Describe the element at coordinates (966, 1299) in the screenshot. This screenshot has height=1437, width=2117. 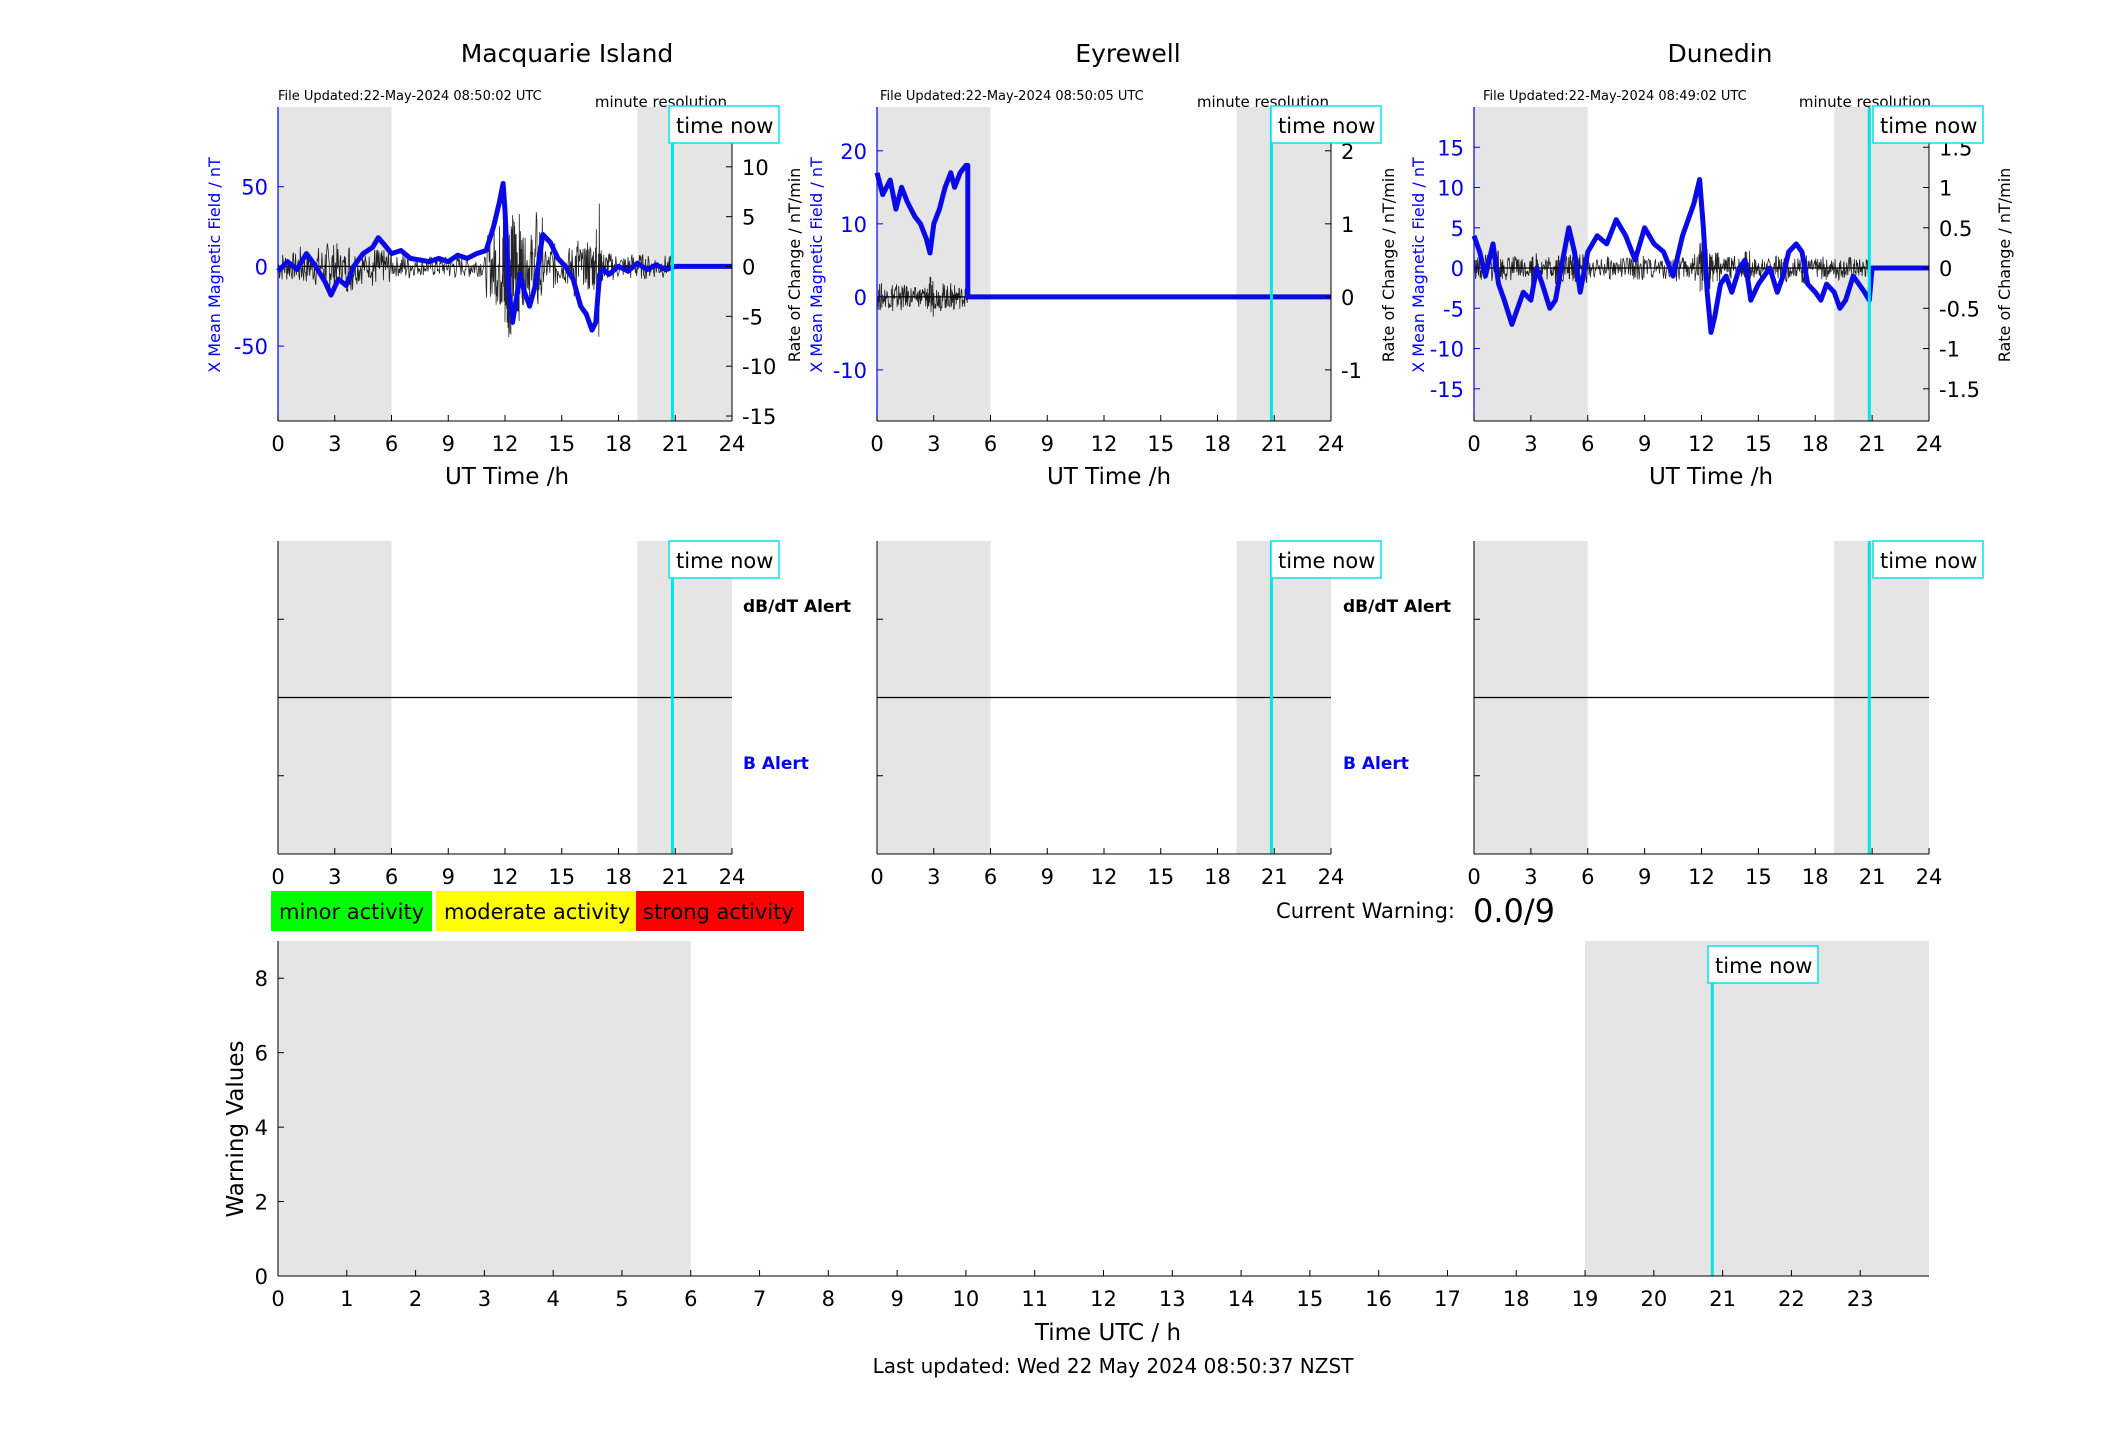
I see `x-tick-label: 10` at that location.